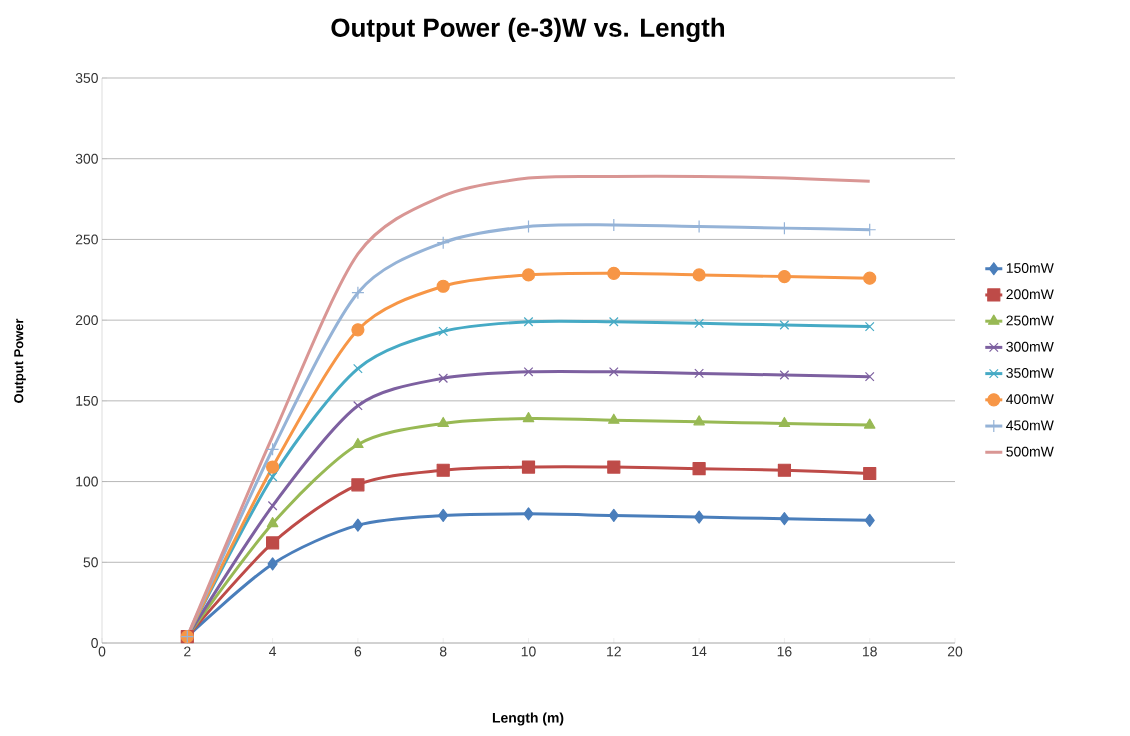  What do you see at coordinates (102, 651) in the screenshot?
I see `x-tick-label: 0` at bounding box center [102, 651].